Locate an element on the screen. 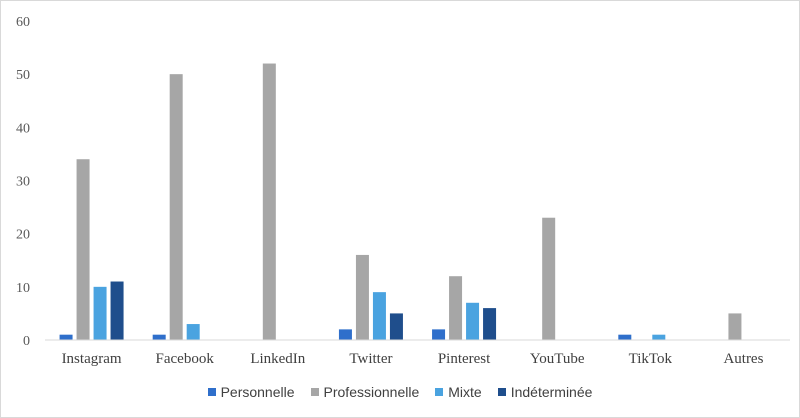 This screenshot has height=418, width=800. x-tick-label: LinkedIn is located at coordinates (277, 359).